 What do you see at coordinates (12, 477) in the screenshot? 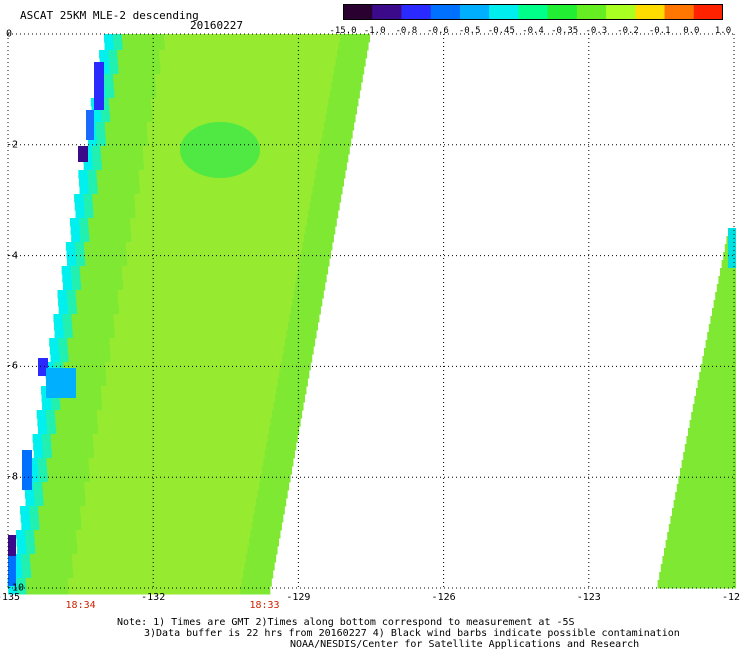
I see `y-tick-label: -8` at bounding box center [12, 477].